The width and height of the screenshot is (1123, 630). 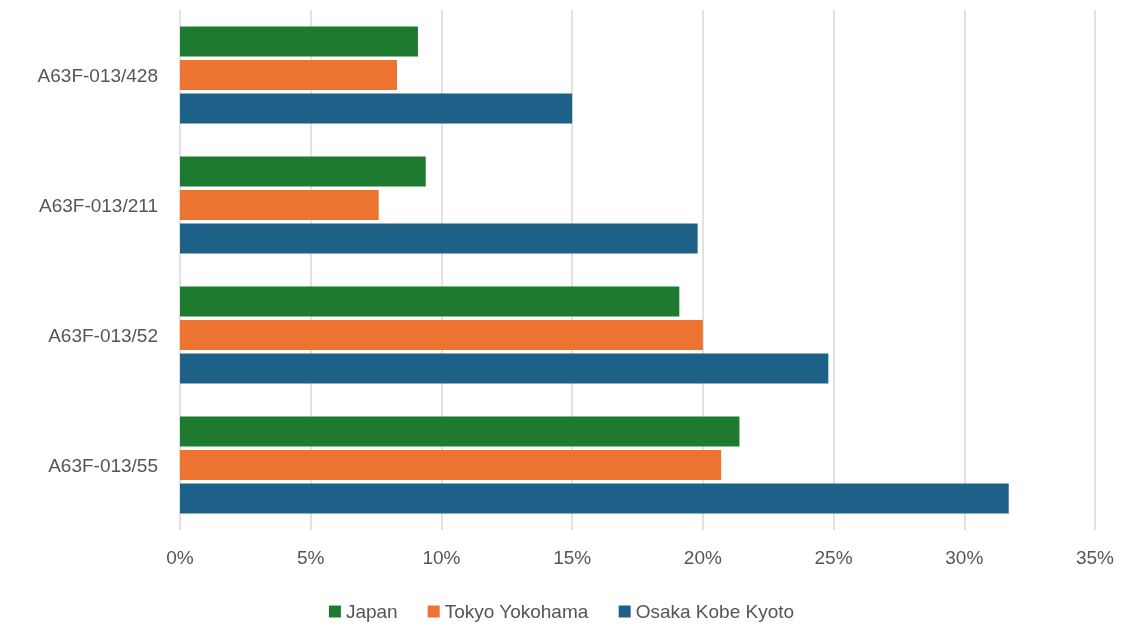 I want to click on x-tick-label: 20%, so click(x=702, y=557).